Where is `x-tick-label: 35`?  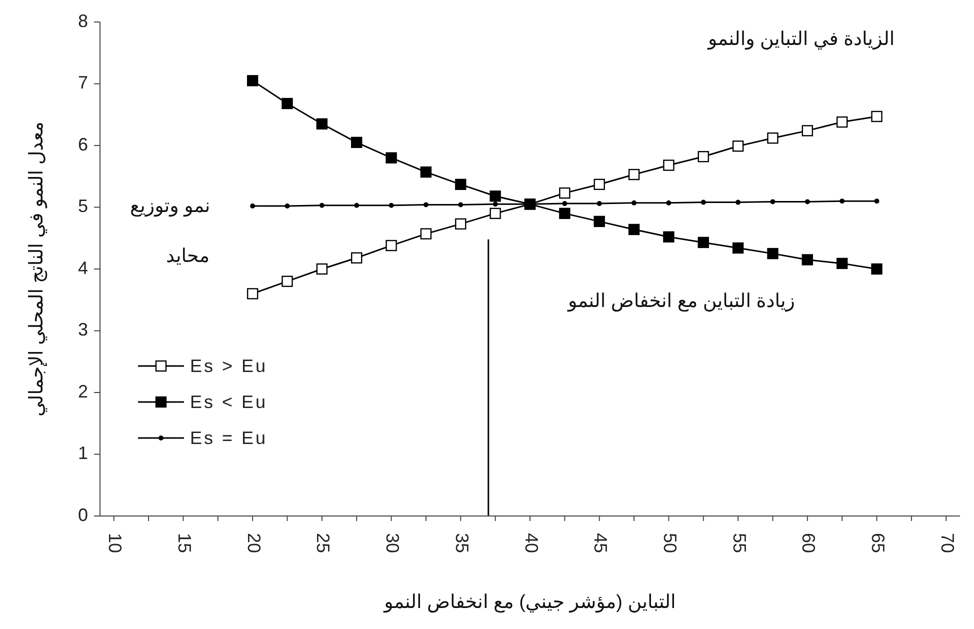 x-tick-label: 35 is located at coordinates (462, 543).